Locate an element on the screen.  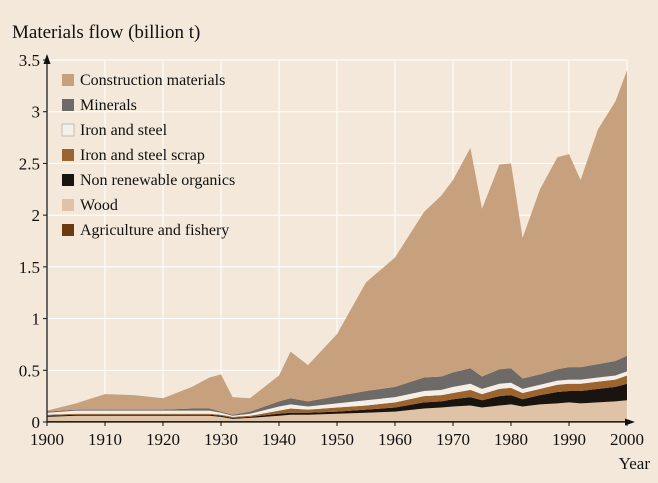
y-tick-label: 0.5 is located at coordinates (29, 370).